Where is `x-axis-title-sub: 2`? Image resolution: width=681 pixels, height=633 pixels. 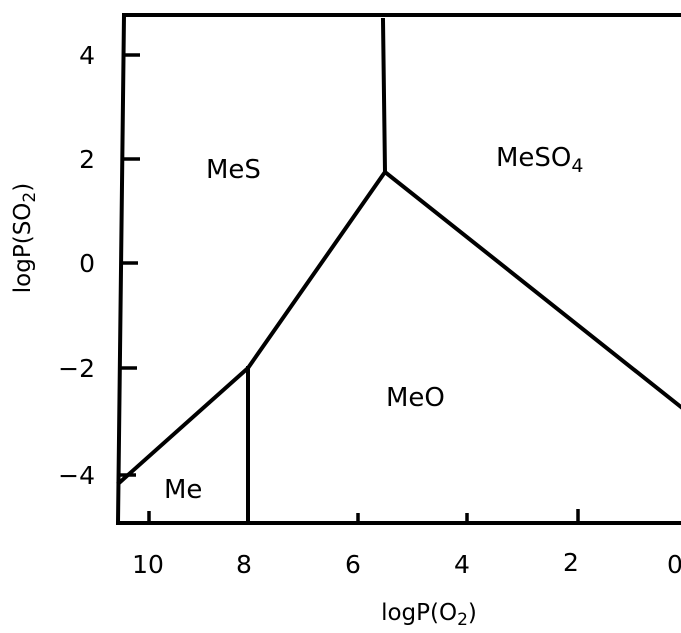
x-axis-title-sub: 2 is located at coordinates (462, 620).